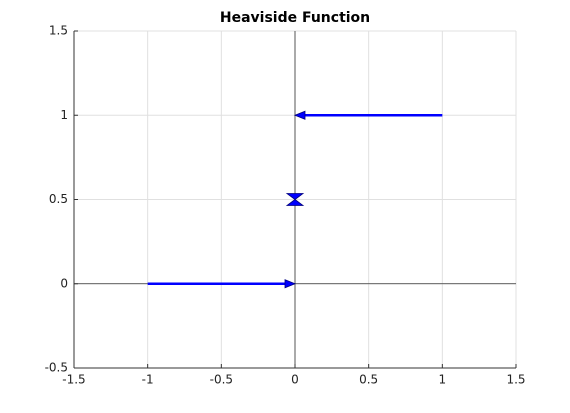  I want to click on y-tick-label: 0.5, so click(58, 199).